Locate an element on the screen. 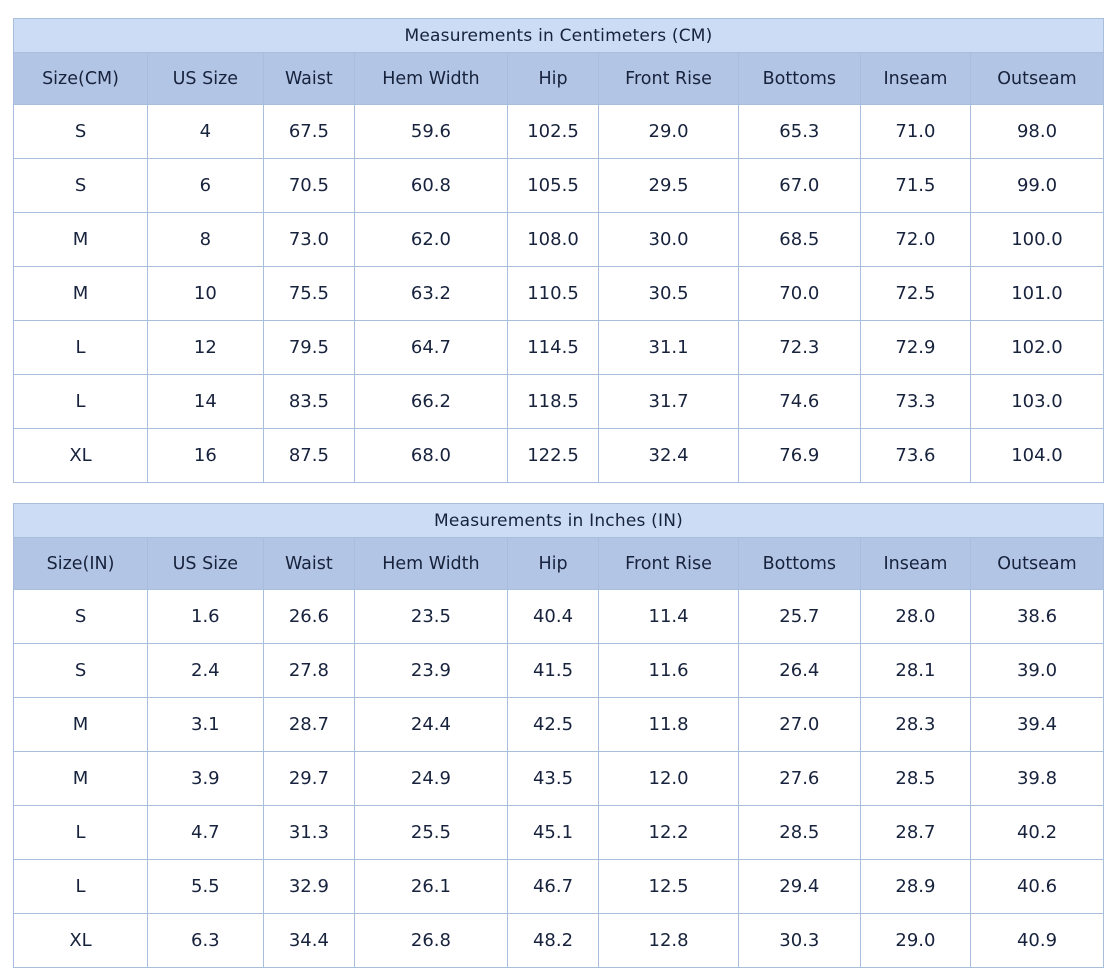 This screenshot has width=1116, height=968. table-cell: 30.3 is located at coordinates (799, 940).